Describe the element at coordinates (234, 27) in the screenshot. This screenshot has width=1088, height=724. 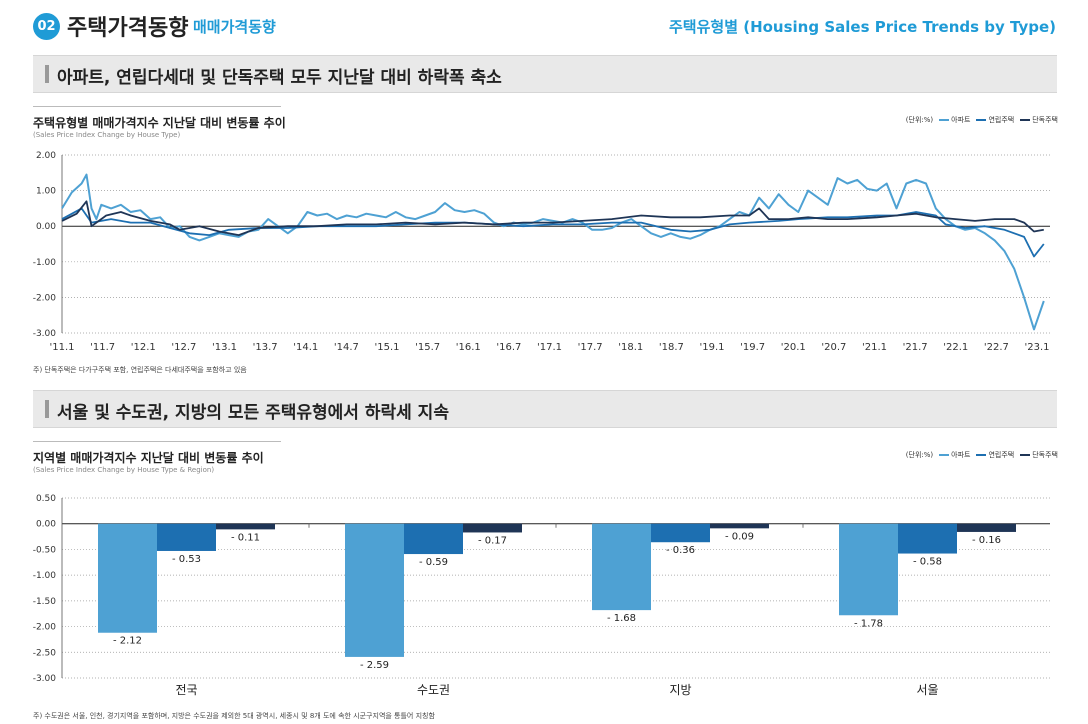
I see `page-subtitle: 매매가격동향` at that location.